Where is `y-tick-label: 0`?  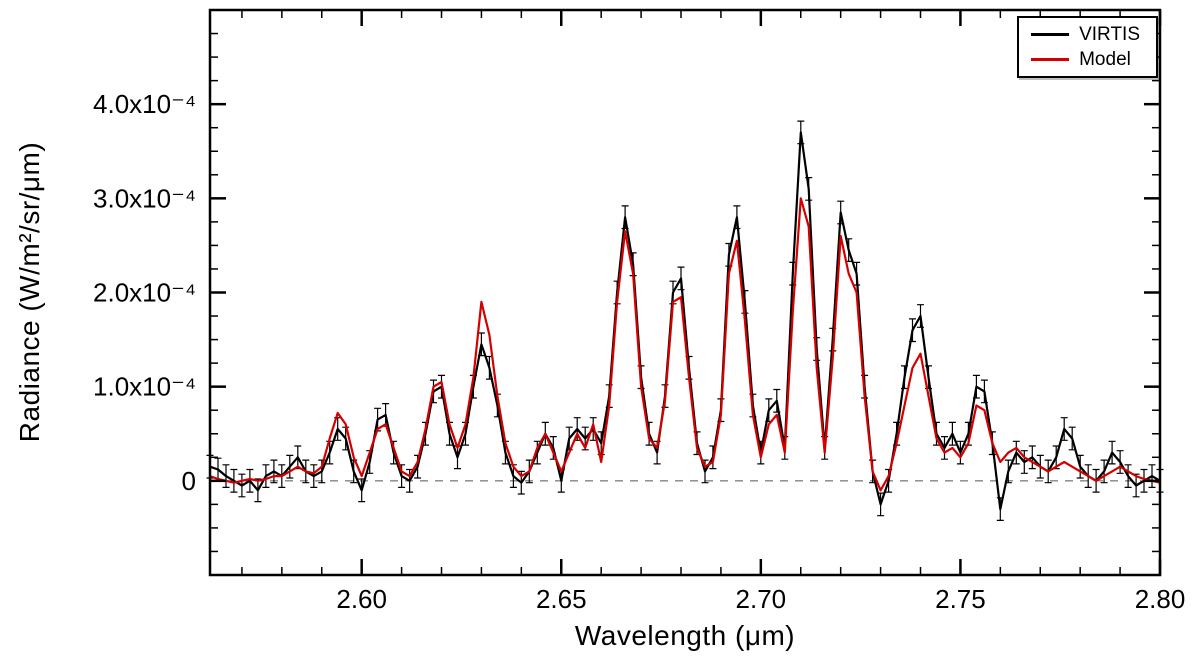
y-tick-label: 0 is located at coordinates (189, 481).